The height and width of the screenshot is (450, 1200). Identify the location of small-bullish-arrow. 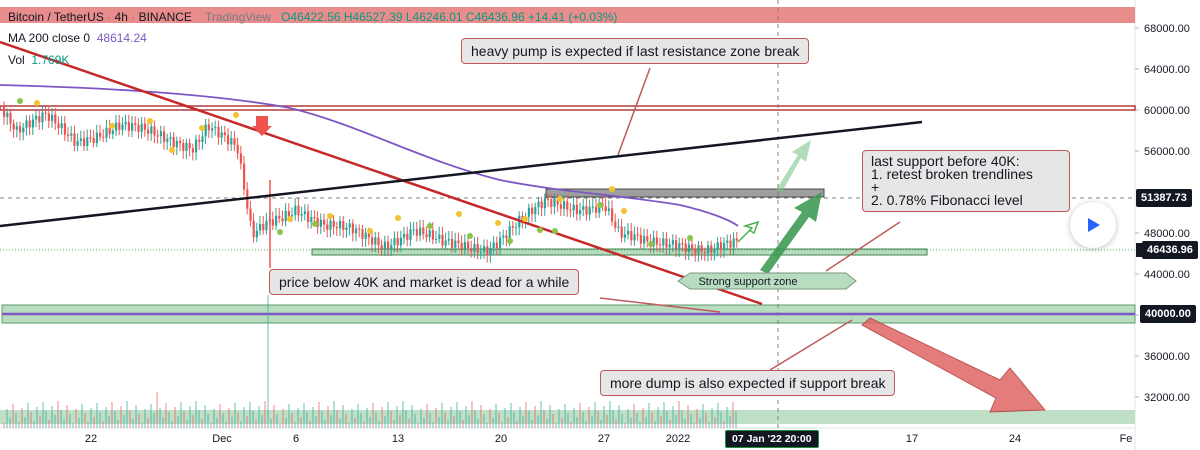
(748, 231).